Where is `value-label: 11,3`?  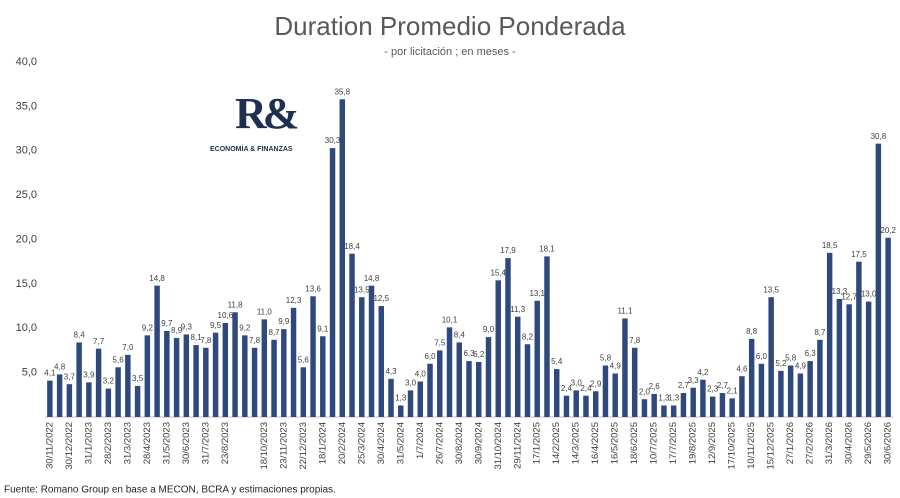
value-label: 11,3 is located at coordinates (518, 309).